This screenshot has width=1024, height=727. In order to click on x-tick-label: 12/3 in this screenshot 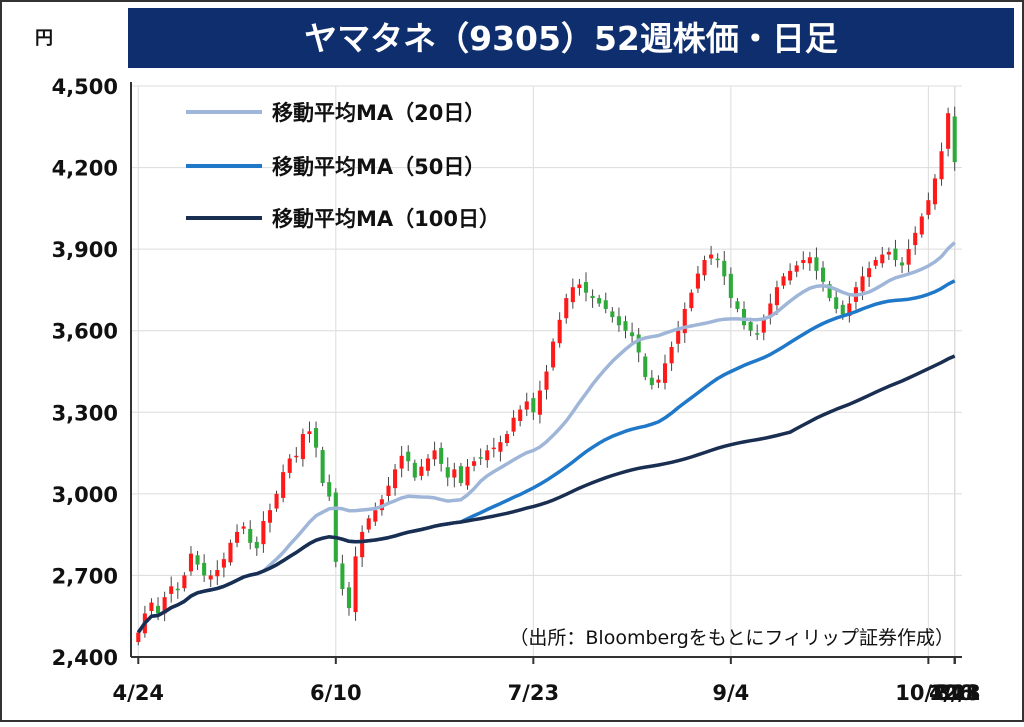, I will do `click(955, 693)`.